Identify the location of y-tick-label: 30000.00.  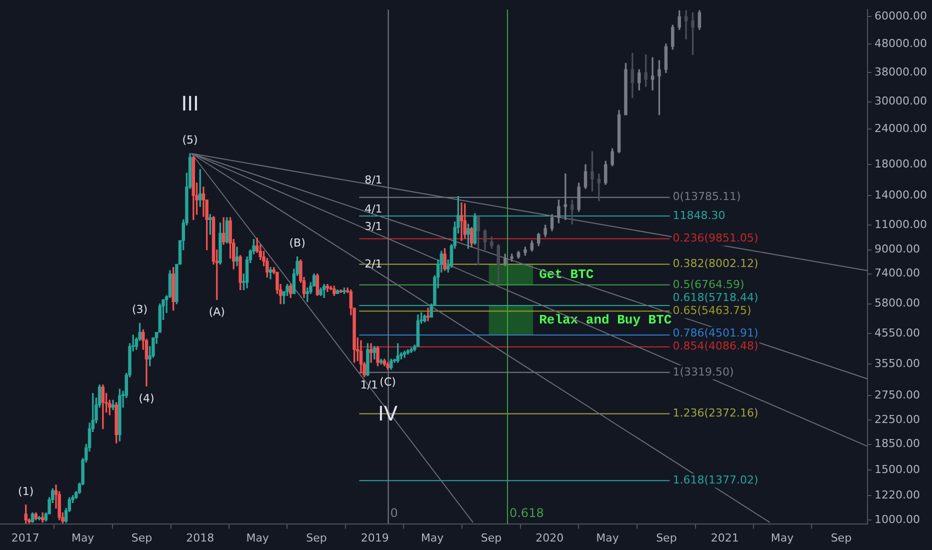
(901, 101).